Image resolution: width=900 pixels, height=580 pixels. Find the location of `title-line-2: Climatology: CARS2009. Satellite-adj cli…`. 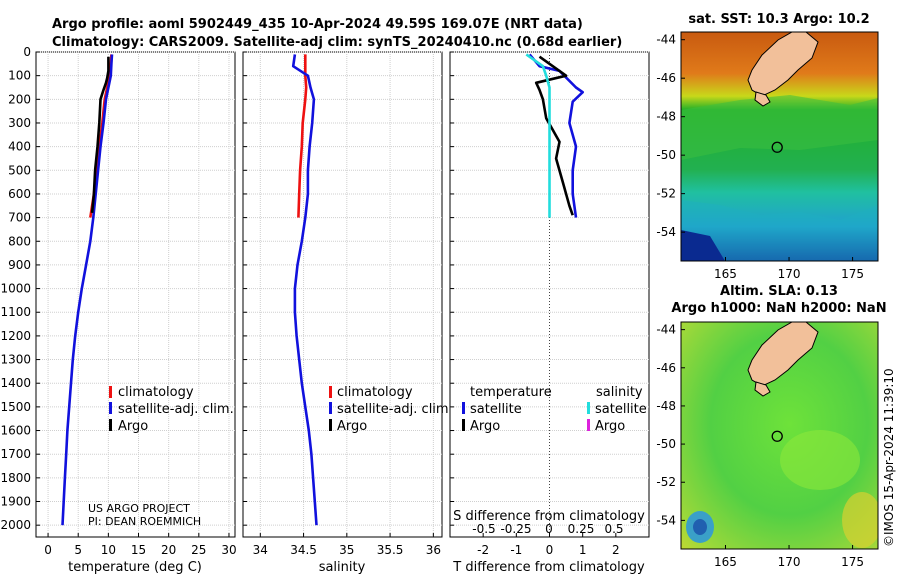

title-line-2: Climatology: CARS2009. Satellite-adj cli… is located at coordinates (337, 42).